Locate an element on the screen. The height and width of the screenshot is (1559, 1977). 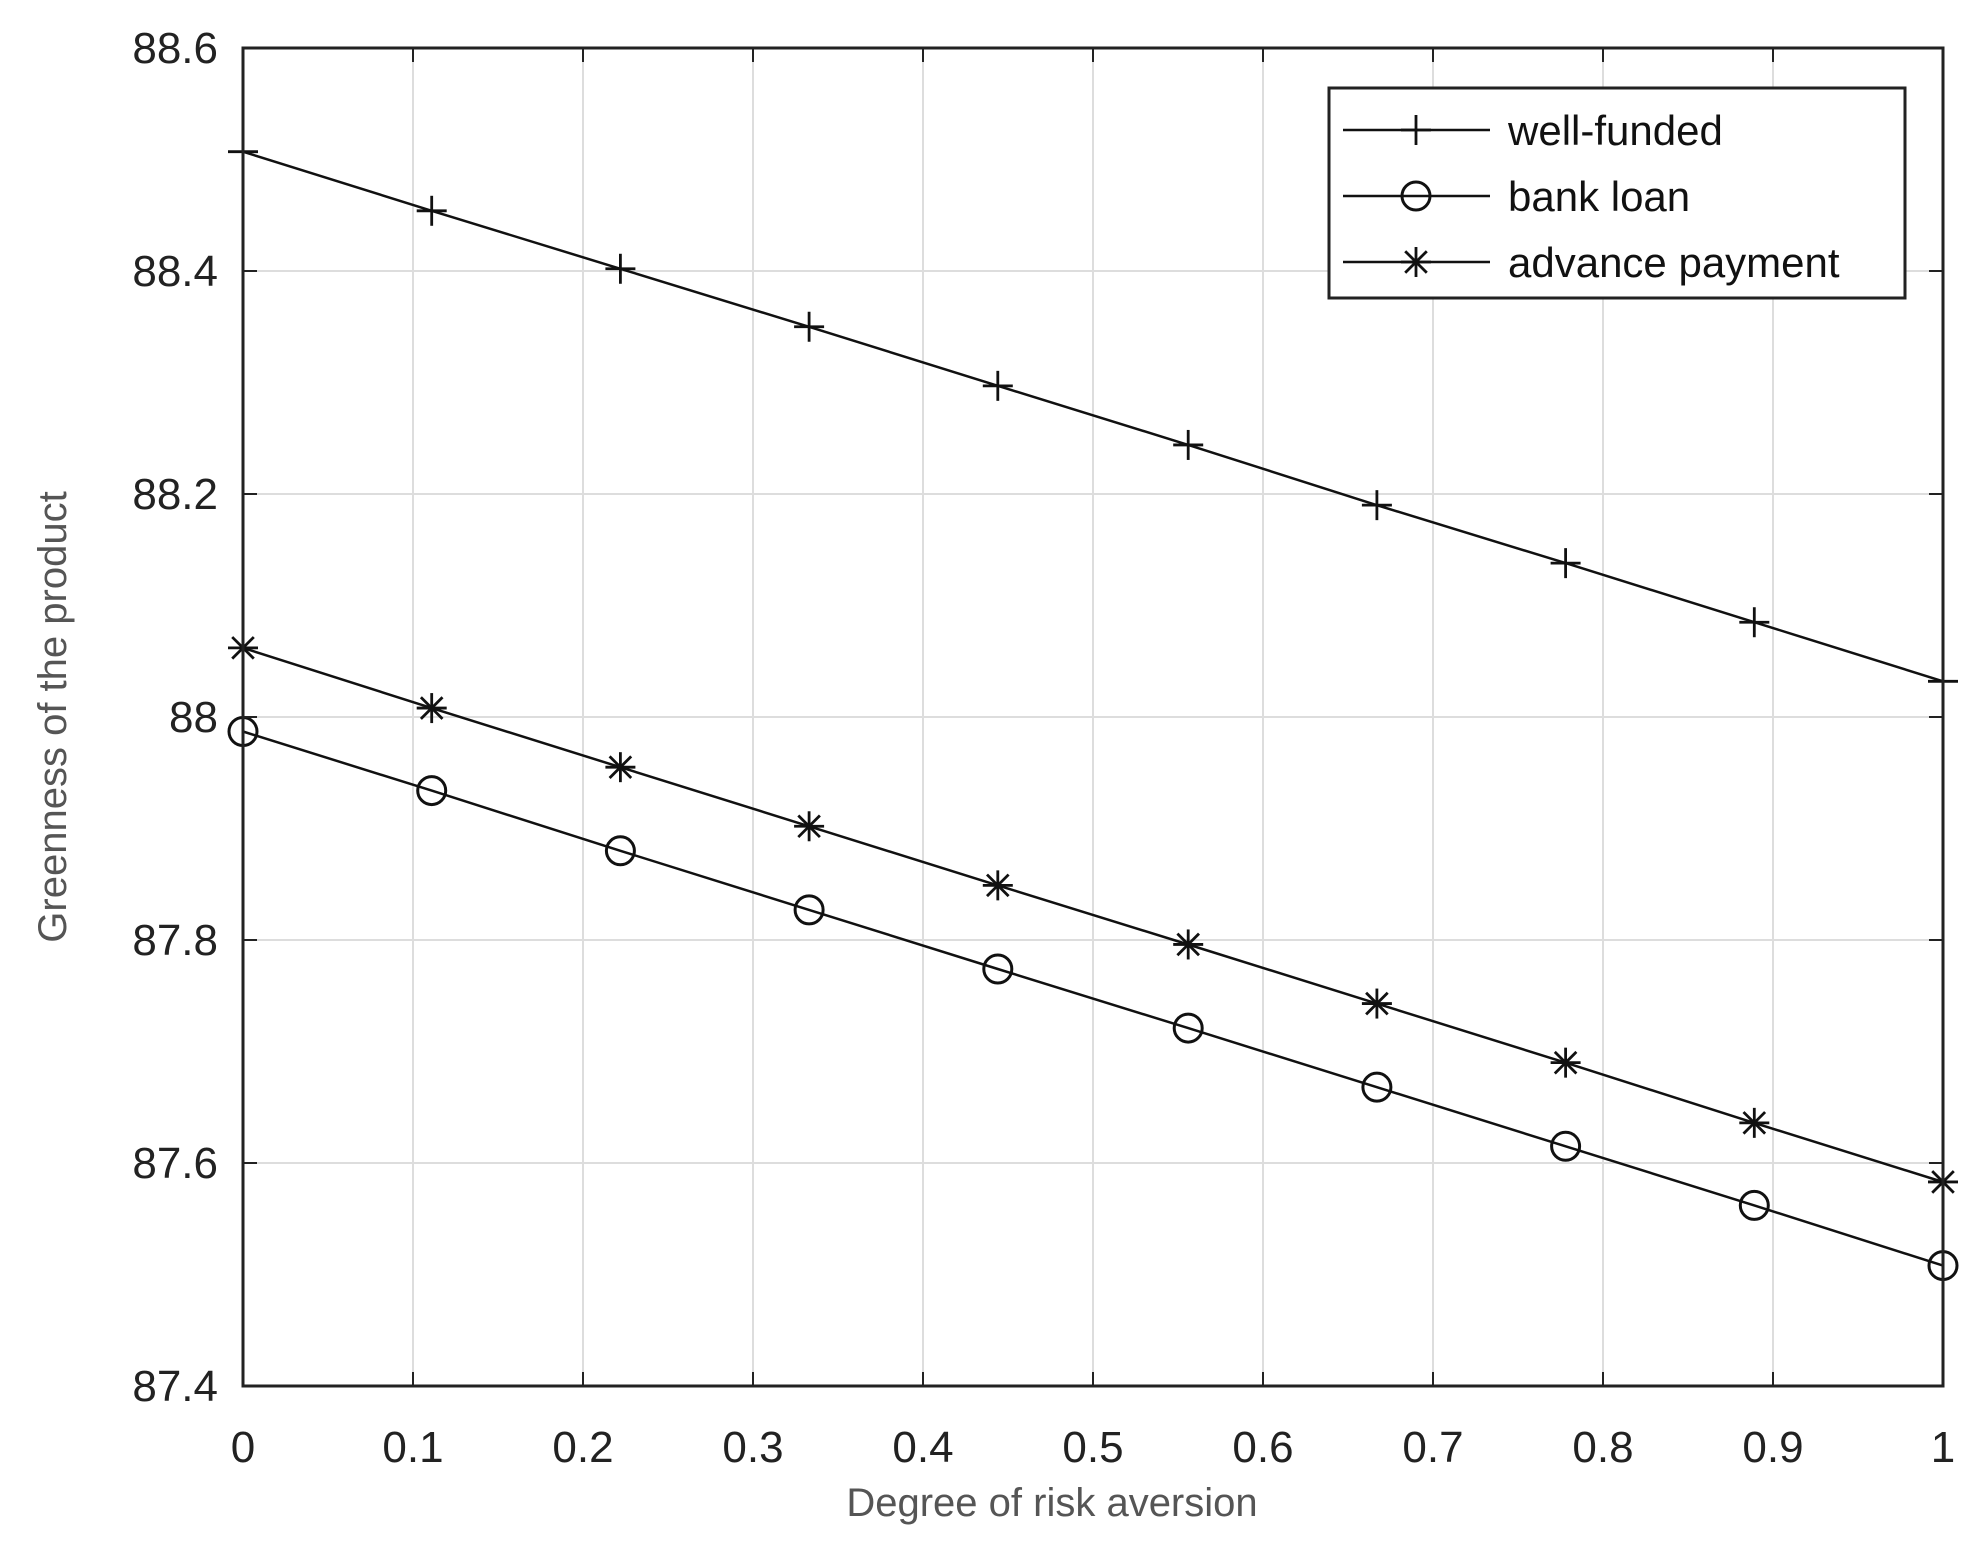
y-tick-label: 88.4 is located at coordinates (175, 271).